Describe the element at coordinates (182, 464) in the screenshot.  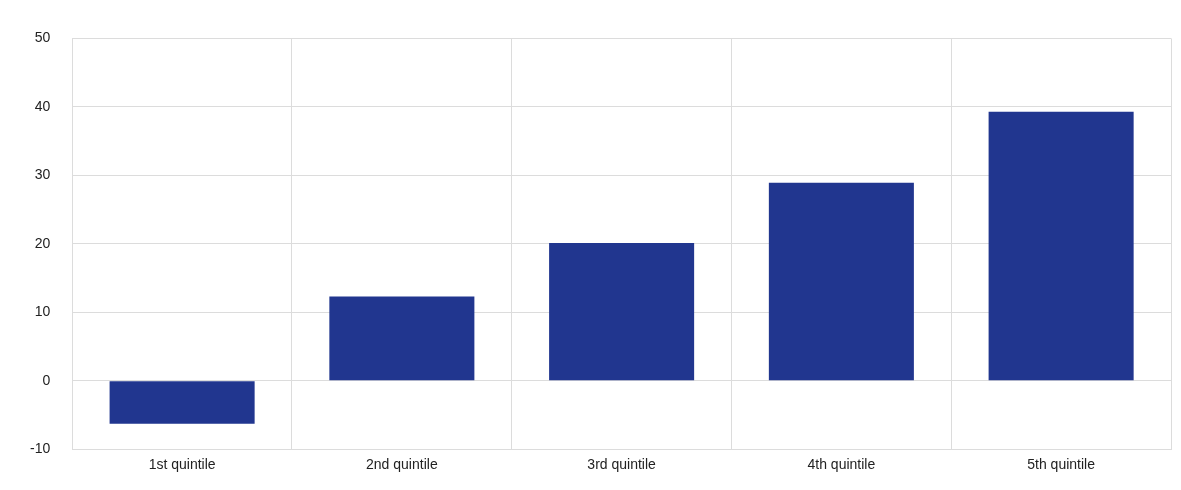
I see `x-tick-label: 1st quintile` at that location.